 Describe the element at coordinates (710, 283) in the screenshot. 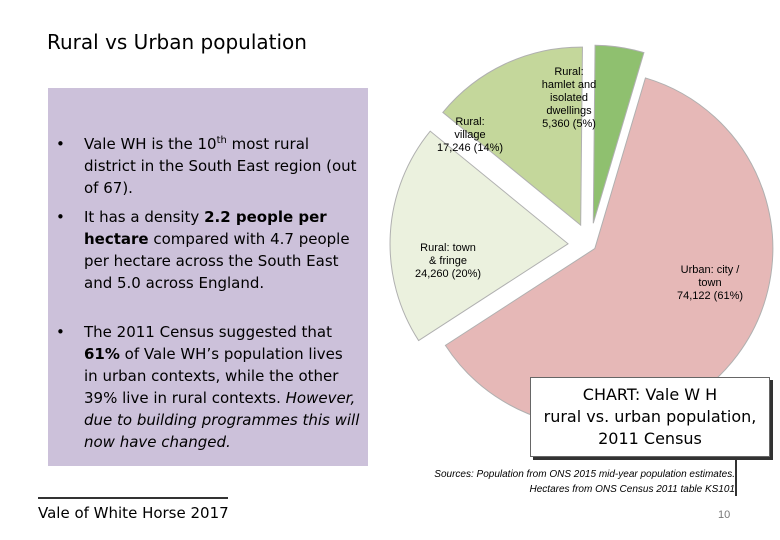

I see `slice-label-urban: Urban: city / town 74,122 (61%)` at that location.